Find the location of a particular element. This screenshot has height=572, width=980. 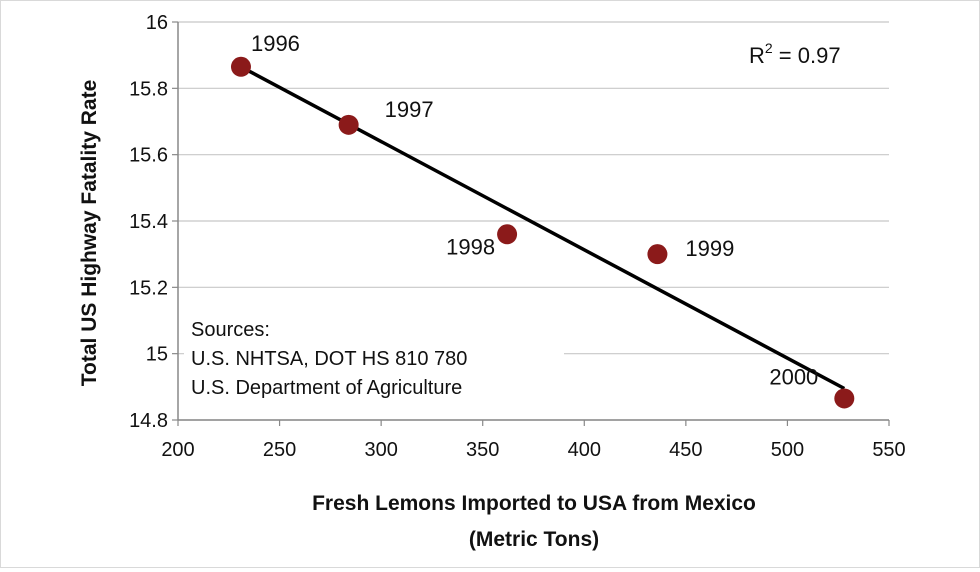

r-squared-label: R2 = 0.97 is located at coordinates (795, 54).